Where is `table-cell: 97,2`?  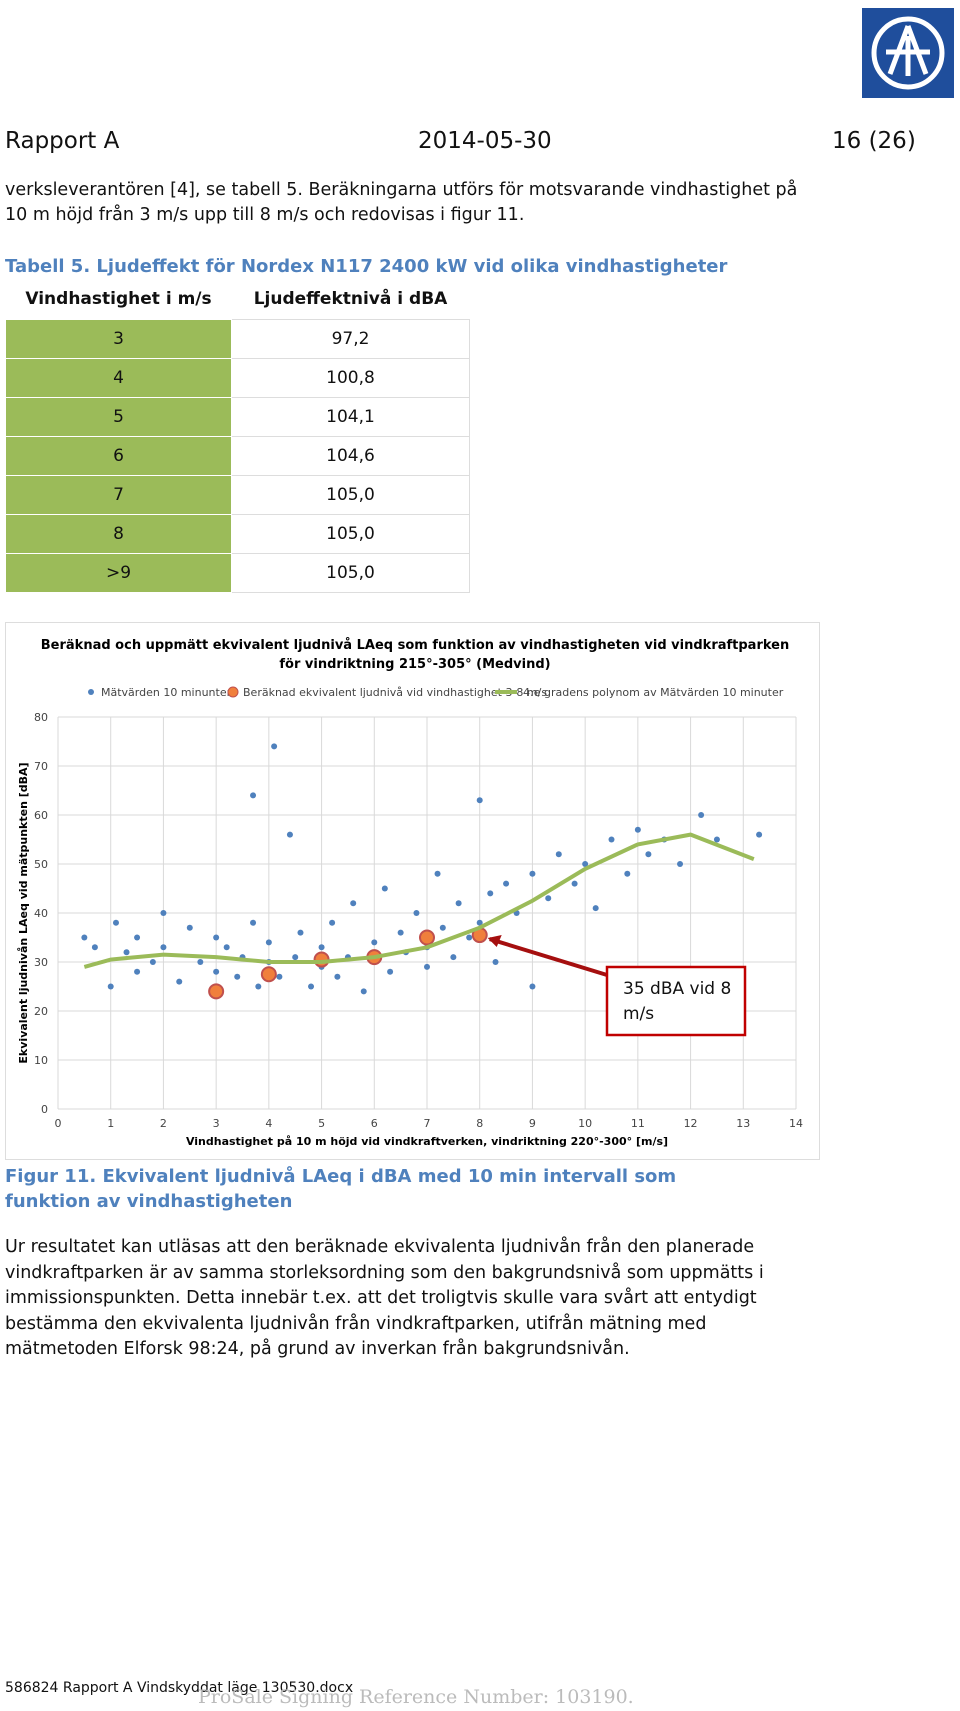 table-cell: 97,2 is located at coordinates (350, 339).